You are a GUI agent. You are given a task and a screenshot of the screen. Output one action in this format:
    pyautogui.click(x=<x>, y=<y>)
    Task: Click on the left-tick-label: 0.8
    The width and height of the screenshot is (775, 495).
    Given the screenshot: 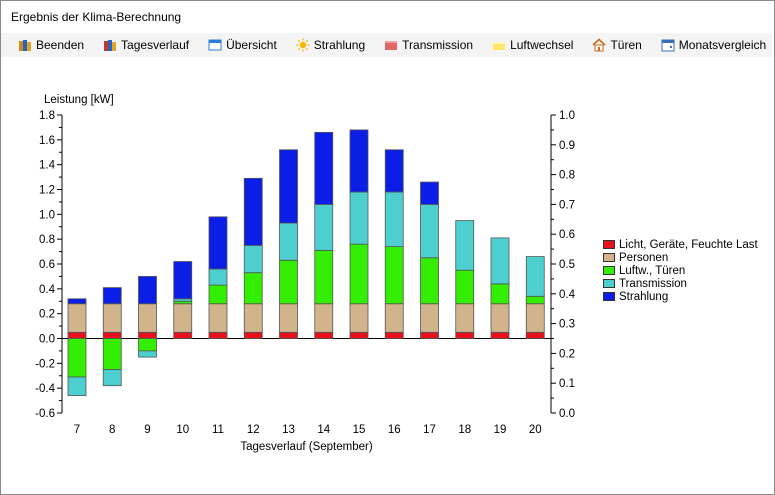 What is the action you would take?
    pyautogui.click(x=47, y=240)
    